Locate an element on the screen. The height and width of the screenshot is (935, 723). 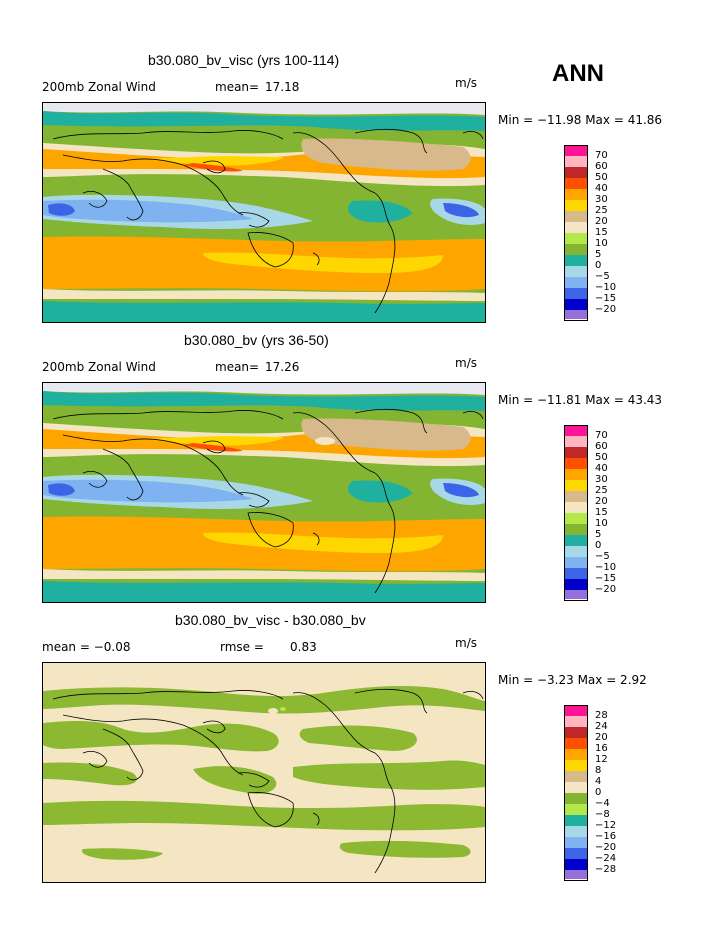
panel1-minmax: Min = −11.98 Max = 41.86 is located at coordinates (580, 120).